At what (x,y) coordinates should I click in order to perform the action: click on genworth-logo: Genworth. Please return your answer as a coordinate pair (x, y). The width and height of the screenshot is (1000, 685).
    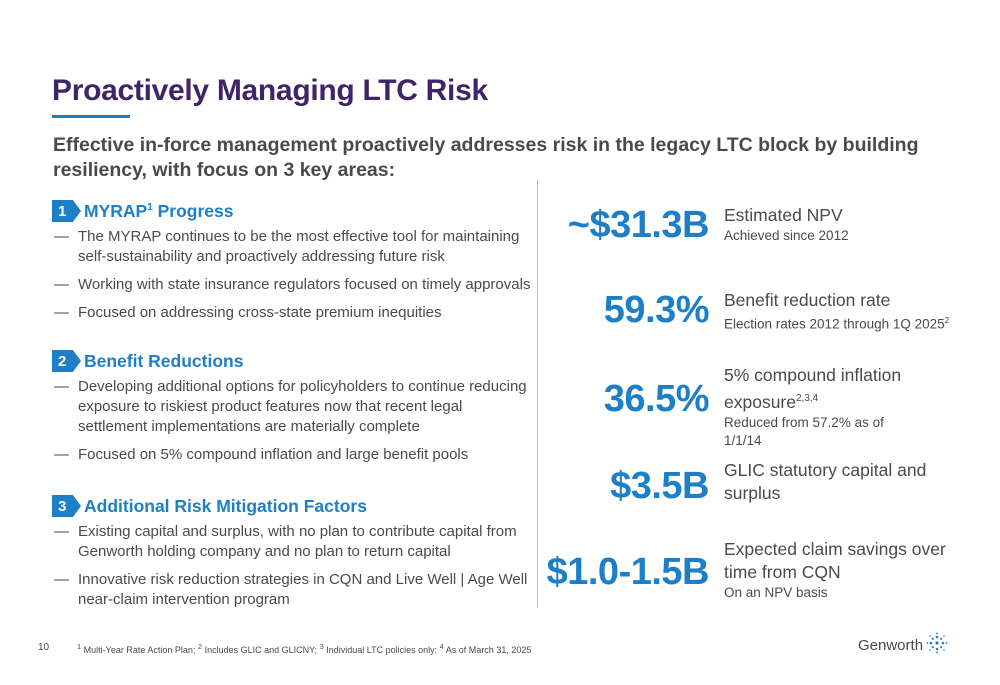
    Looking at the image, I should click on (903, 645).